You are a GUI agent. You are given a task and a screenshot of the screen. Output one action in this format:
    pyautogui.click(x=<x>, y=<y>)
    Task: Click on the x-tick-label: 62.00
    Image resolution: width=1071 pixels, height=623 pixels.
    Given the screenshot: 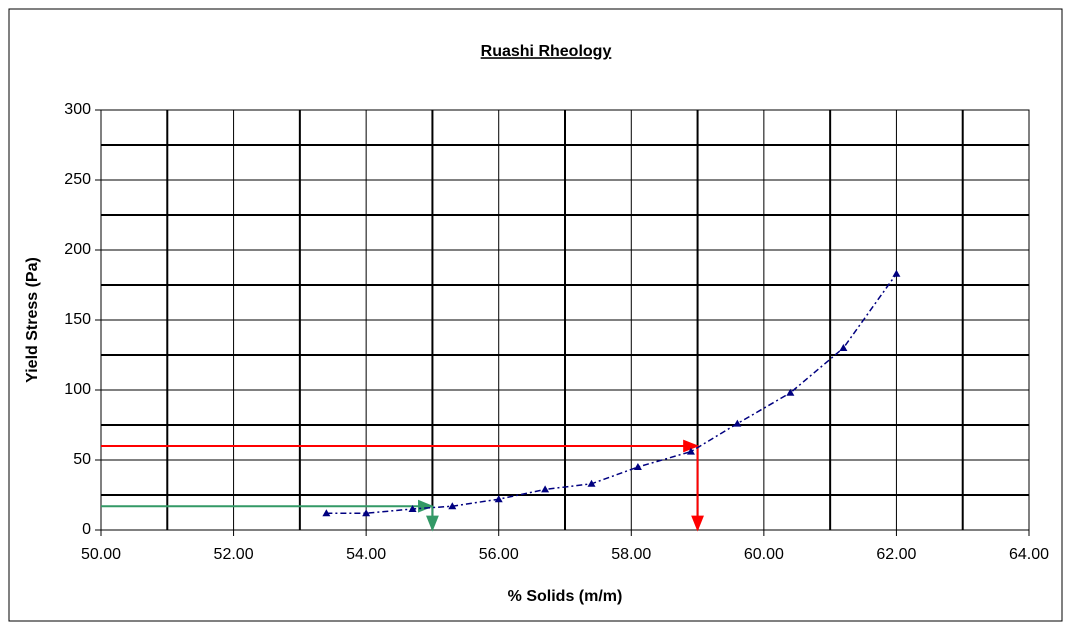 What is the action you would take?
    pyautogui.click(x=896, y=554)
    